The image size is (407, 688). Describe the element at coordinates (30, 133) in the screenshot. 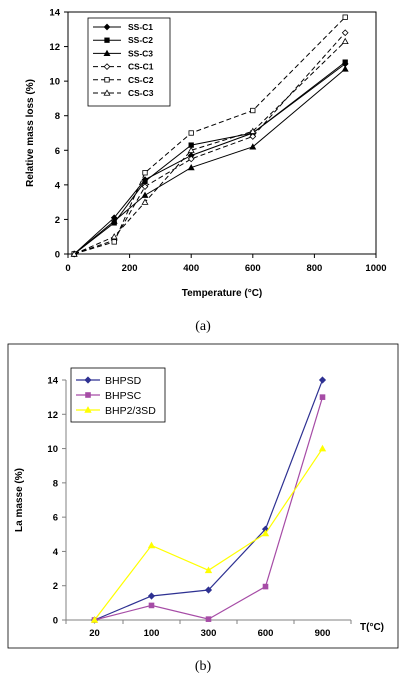

I see `chart-a-y-axis-label: Relative mass loss (%)` at that location.